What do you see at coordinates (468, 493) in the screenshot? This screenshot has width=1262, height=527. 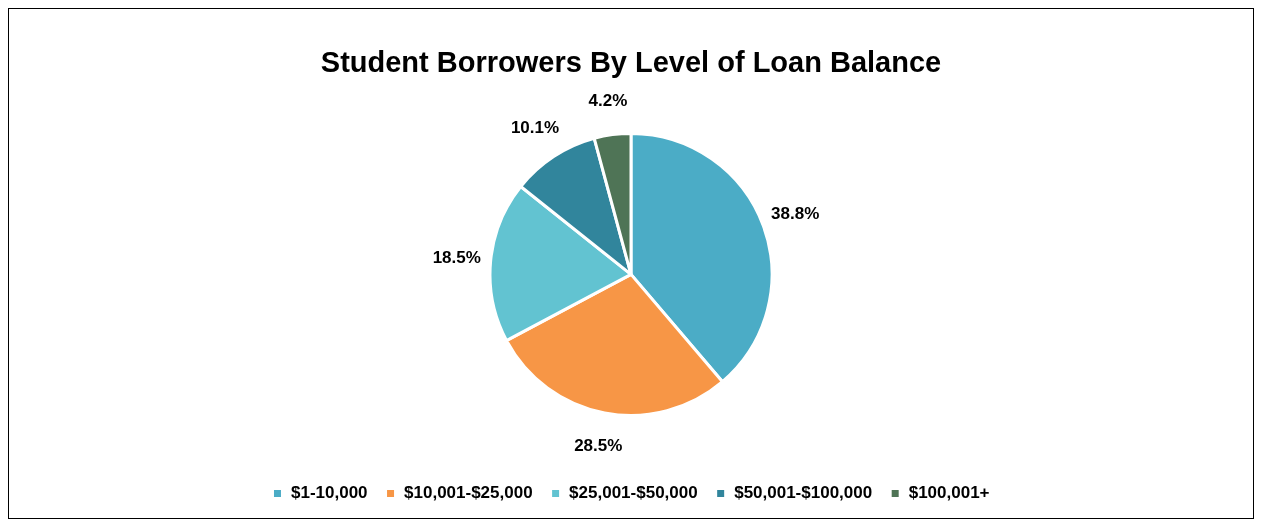 I see `legend-label: $10,001-$25,000` at bounding box center [468, 493].